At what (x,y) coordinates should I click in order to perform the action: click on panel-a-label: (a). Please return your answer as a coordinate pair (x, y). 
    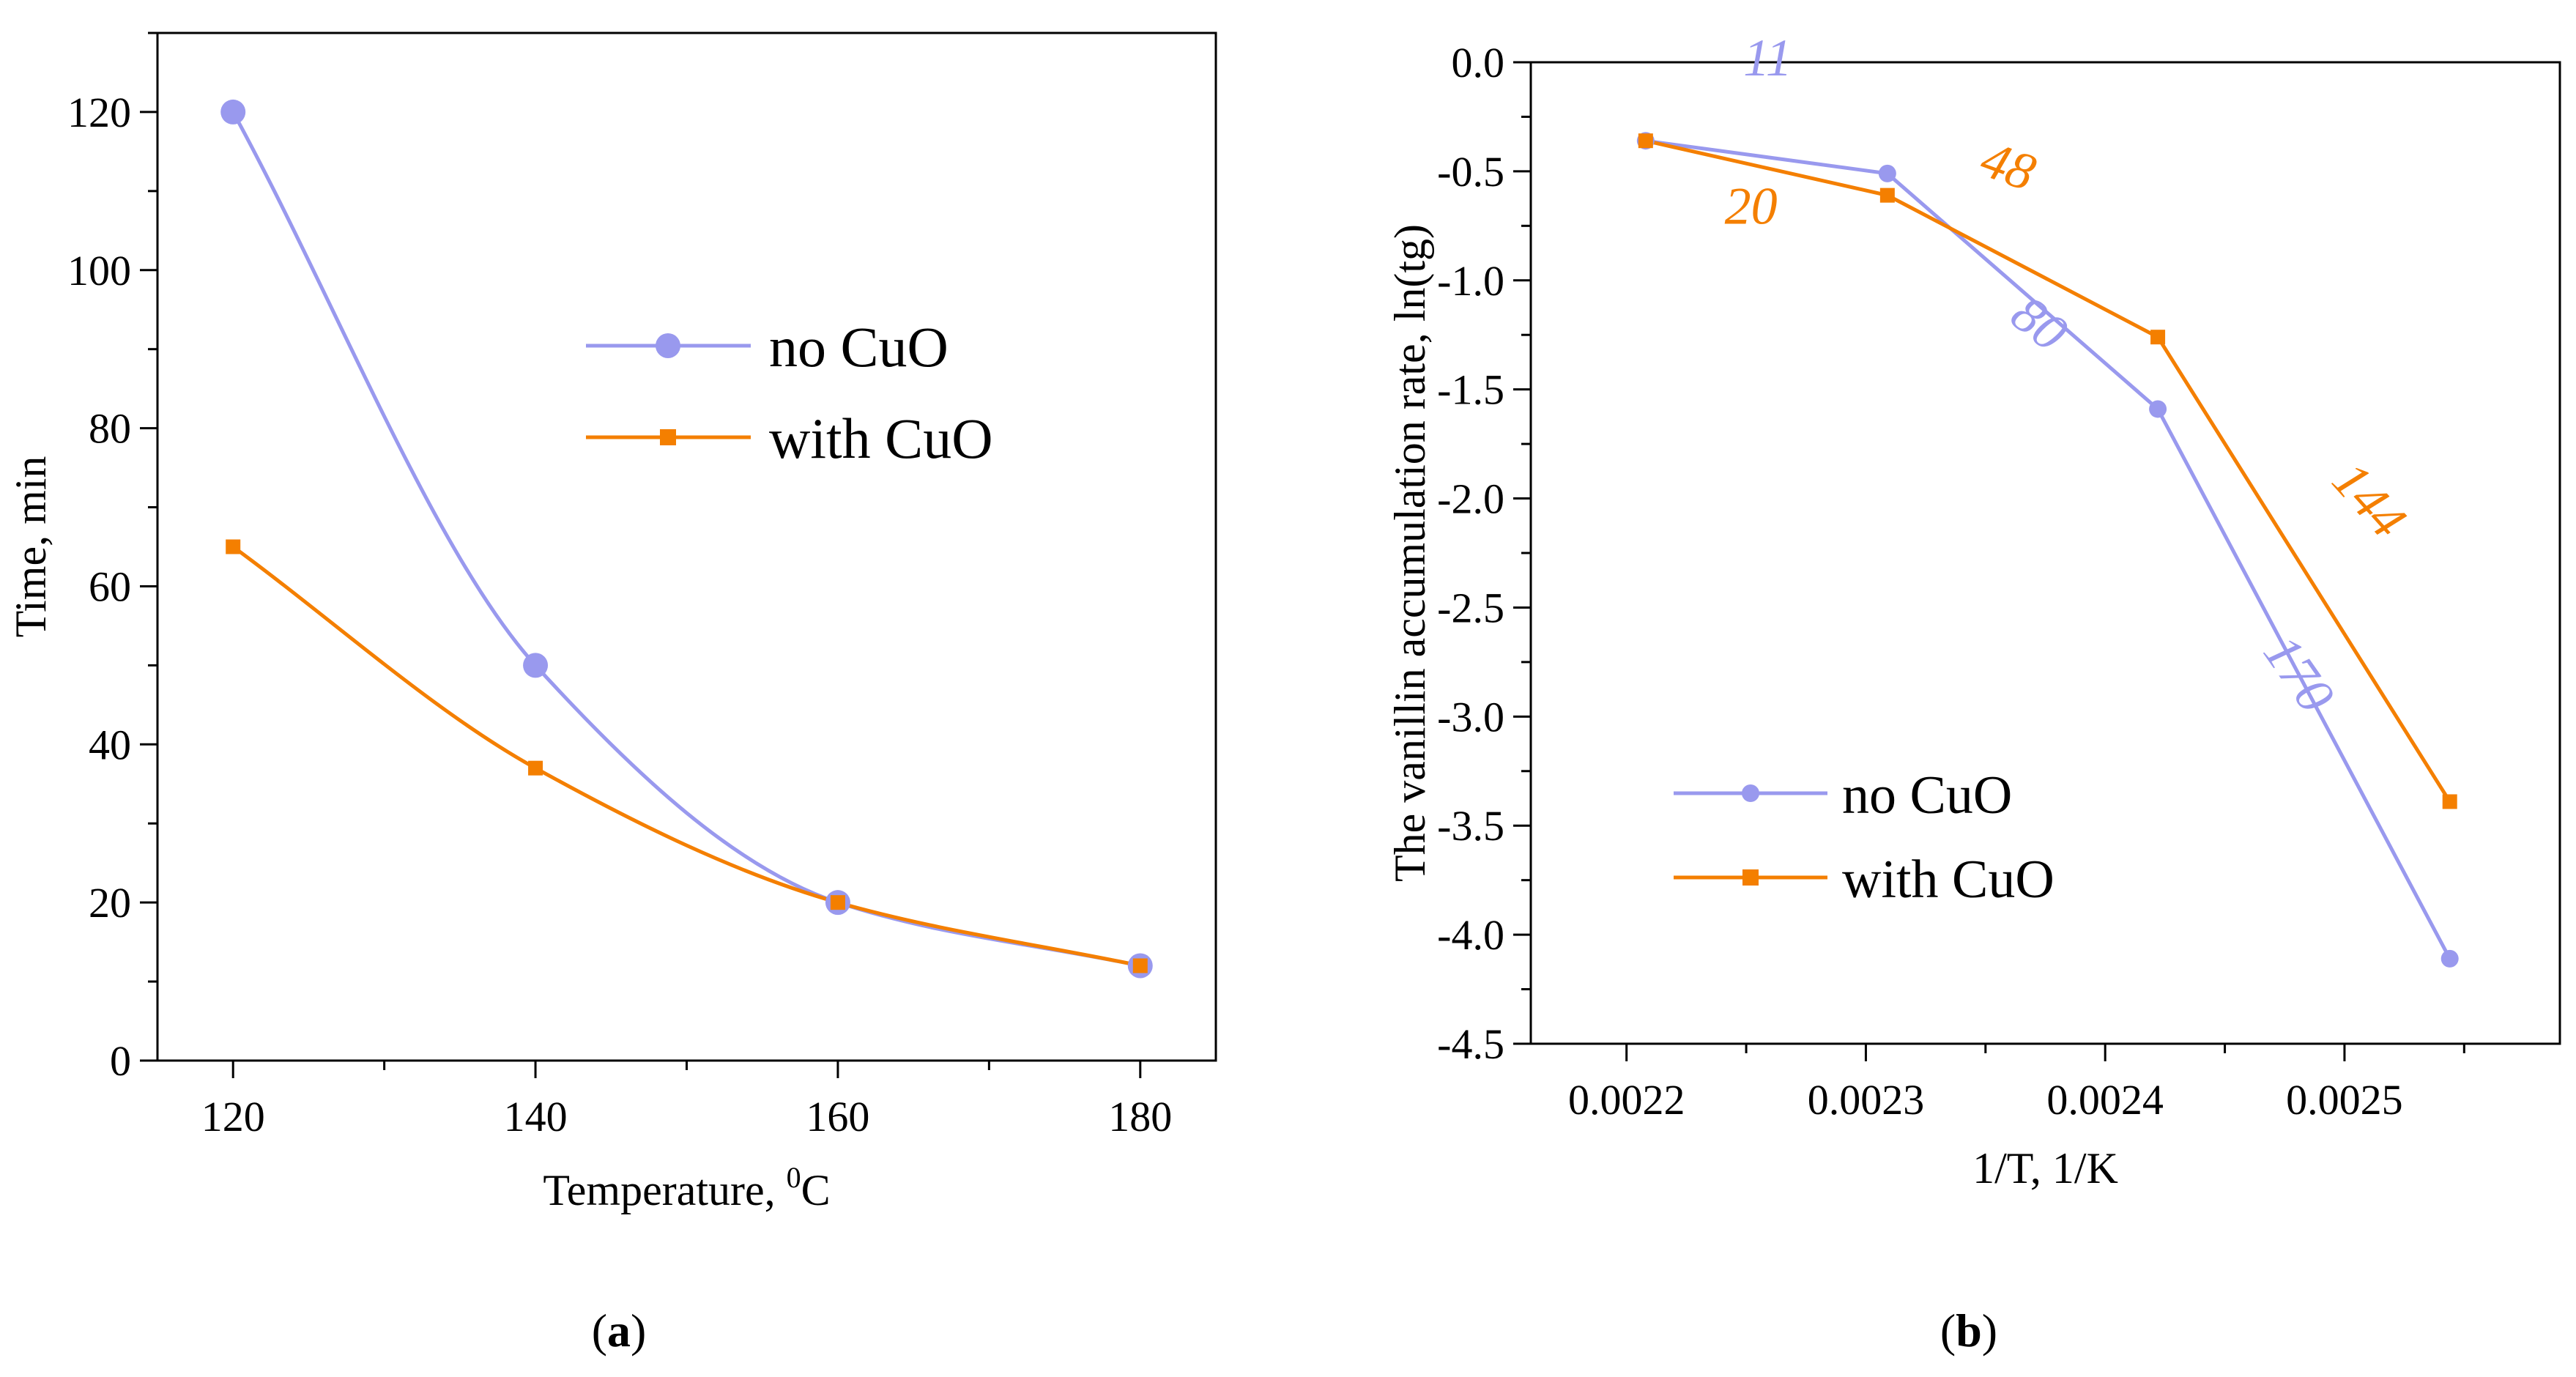
    Looking at the image, I should click on (619, 1330).